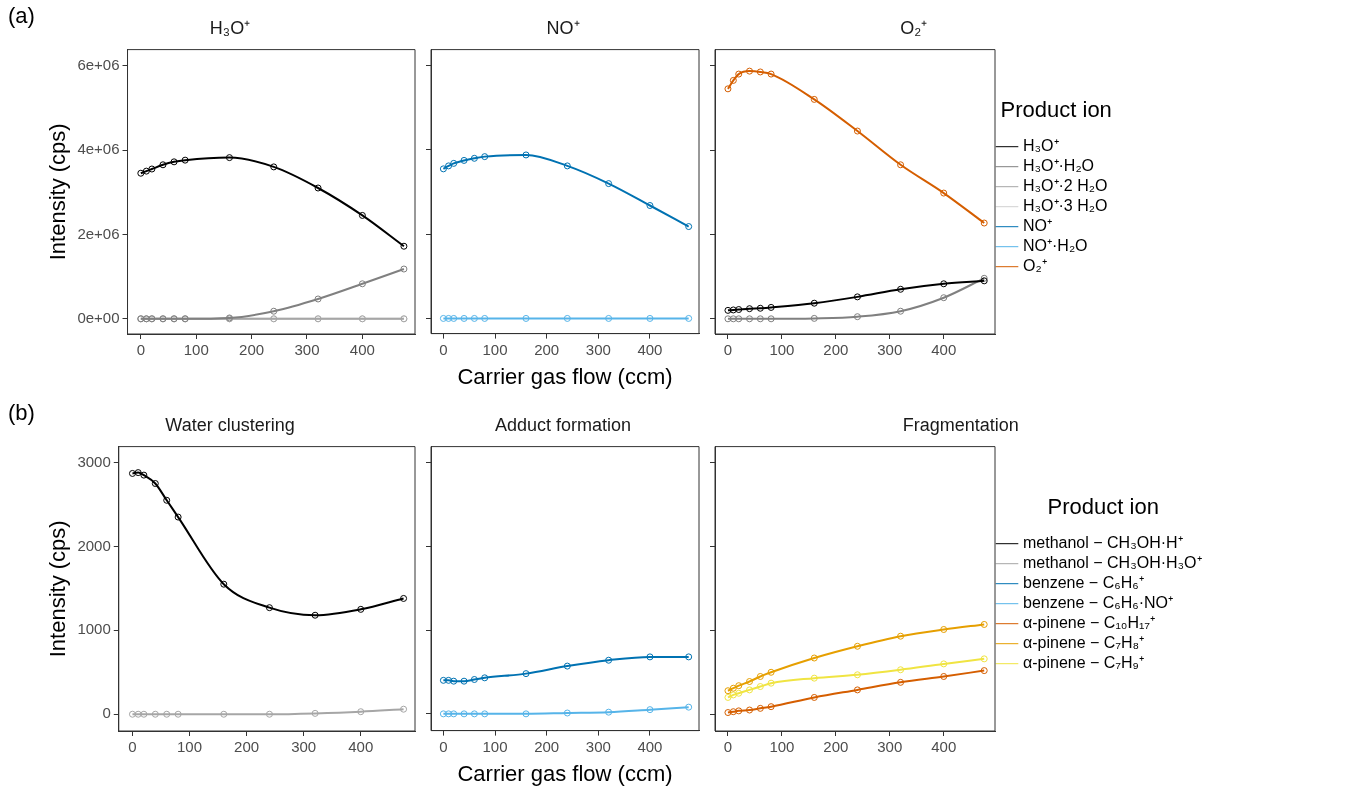 This screenshot has width=1362, height=794. Describe the element at coordinates (1055, 246) in the screenshot. I see `legend-label: NO⁺·H₂O` at that location.